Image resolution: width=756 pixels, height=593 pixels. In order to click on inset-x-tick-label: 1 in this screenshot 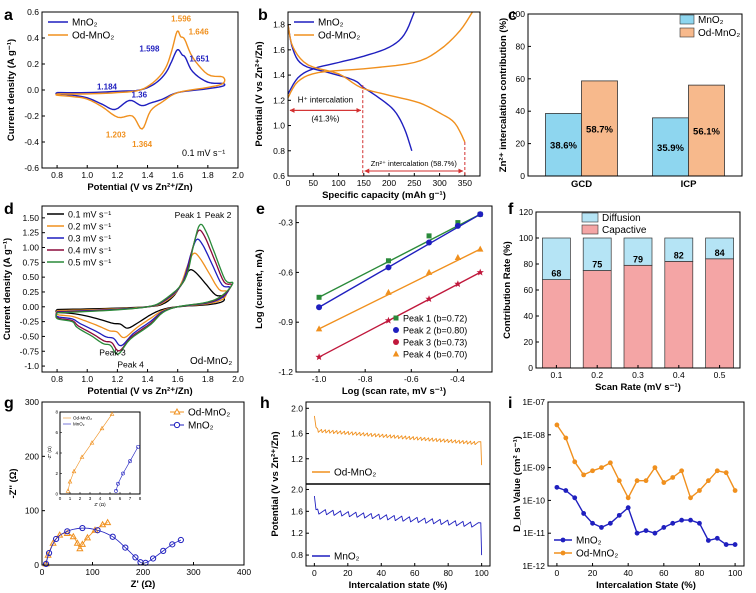, I will do `click(70, 498)`.